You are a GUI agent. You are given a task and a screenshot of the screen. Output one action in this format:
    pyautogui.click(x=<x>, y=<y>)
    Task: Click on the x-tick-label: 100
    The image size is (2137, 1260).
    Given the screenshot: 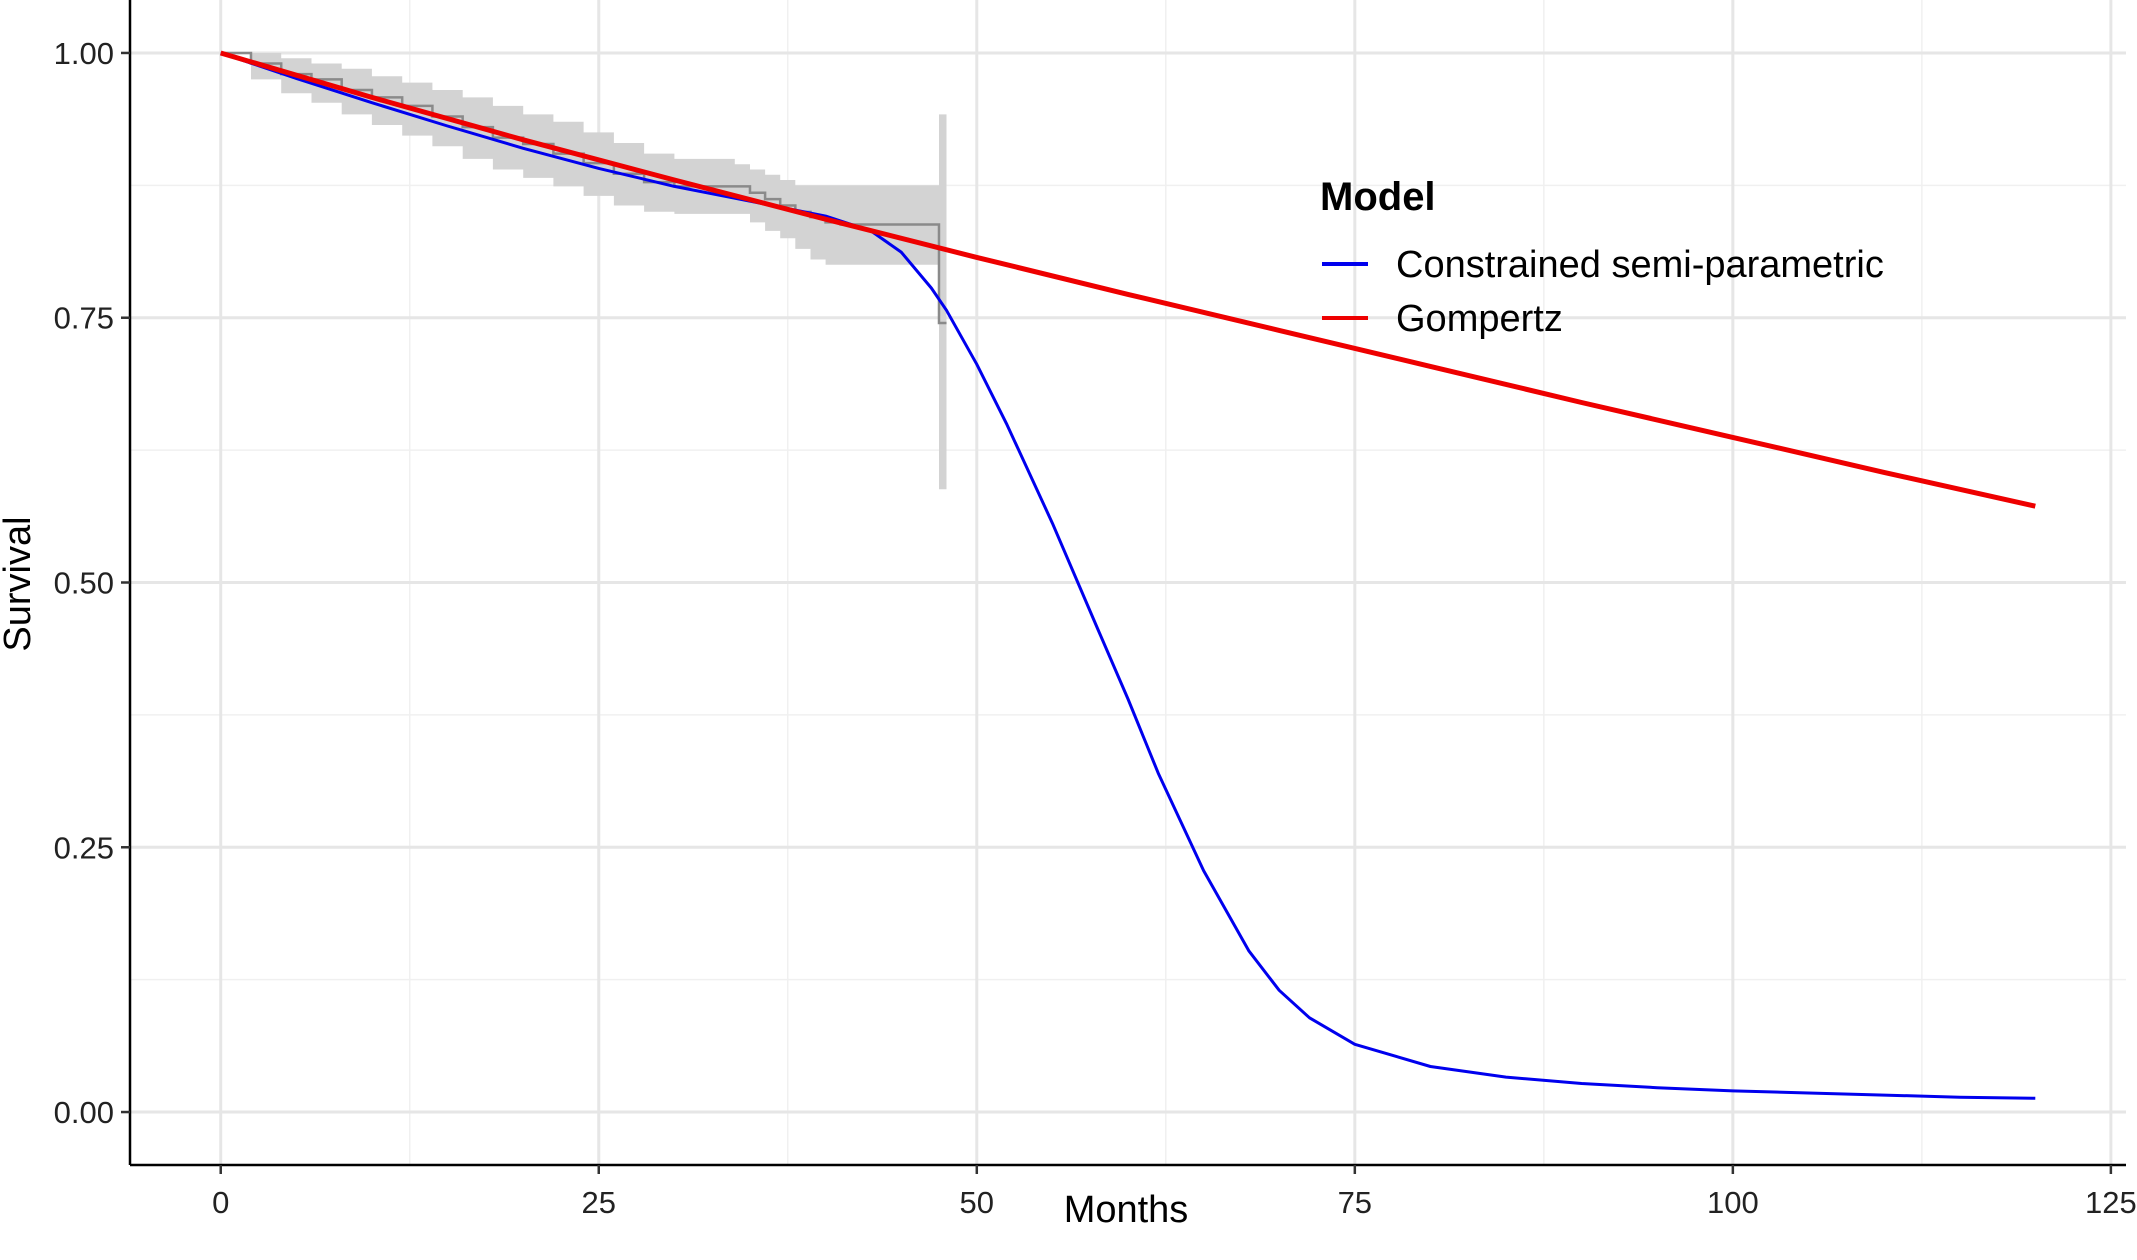 What is the action you would take?
    pyautogui.click(x=1733, y=1202)
    